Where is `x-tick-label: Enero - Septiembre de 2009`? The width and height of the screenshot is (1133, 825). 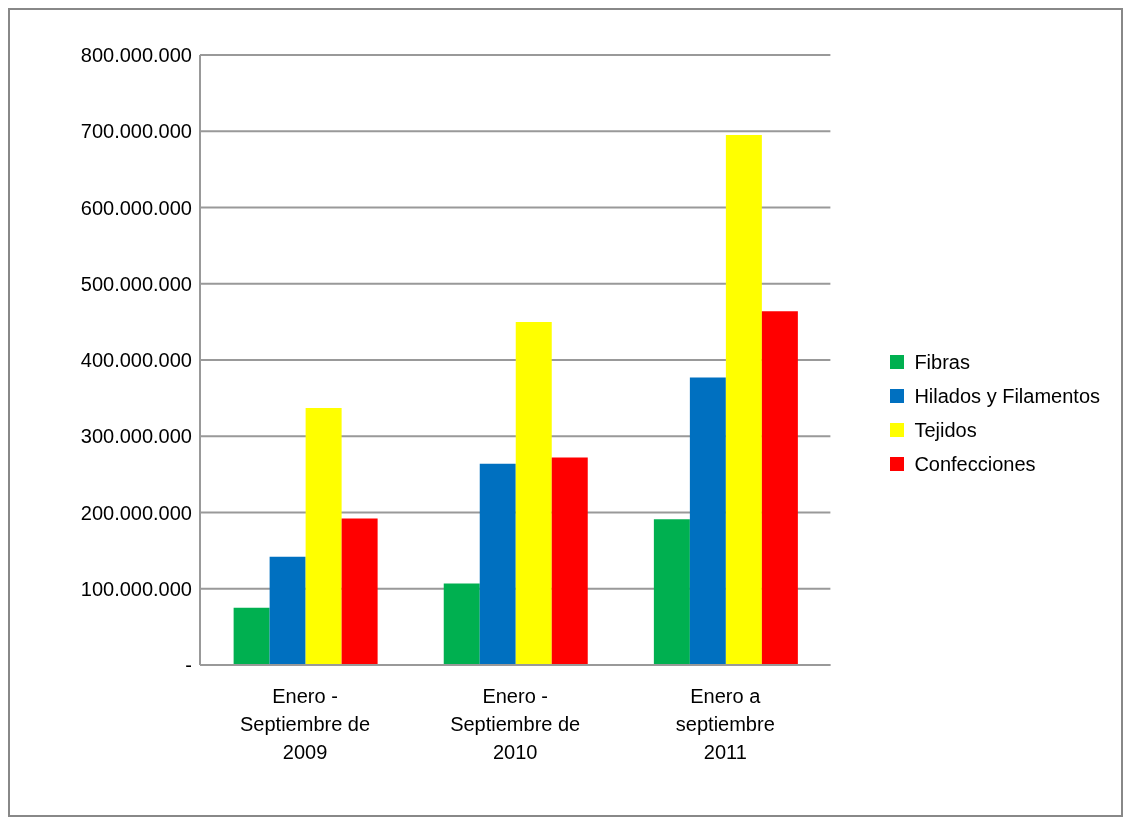 x-tick-label: Enero - Septiembre de 2009 is located at coordinates (305, 724).